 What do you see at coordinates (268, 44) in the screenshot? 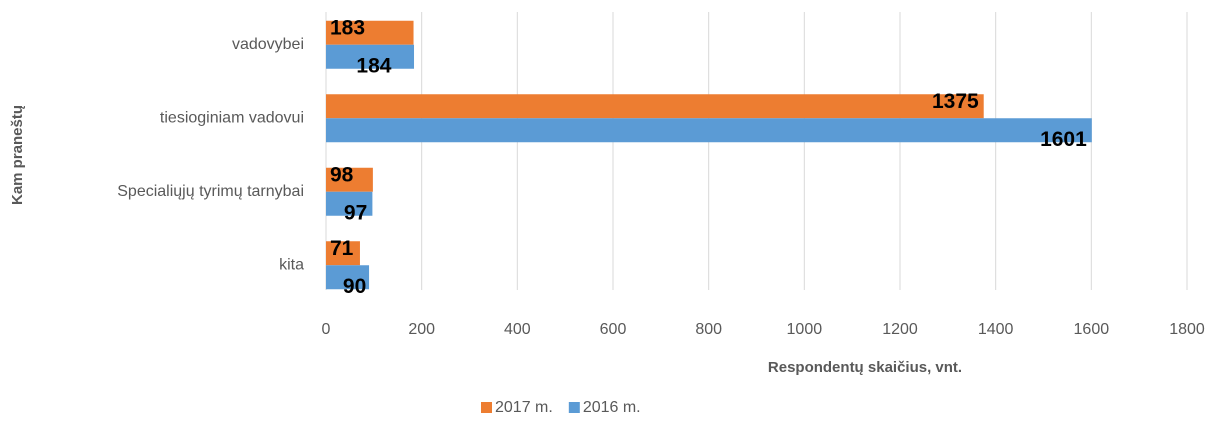
I see `y-tick-label: vadovybei` at bounding box center [268, 44].